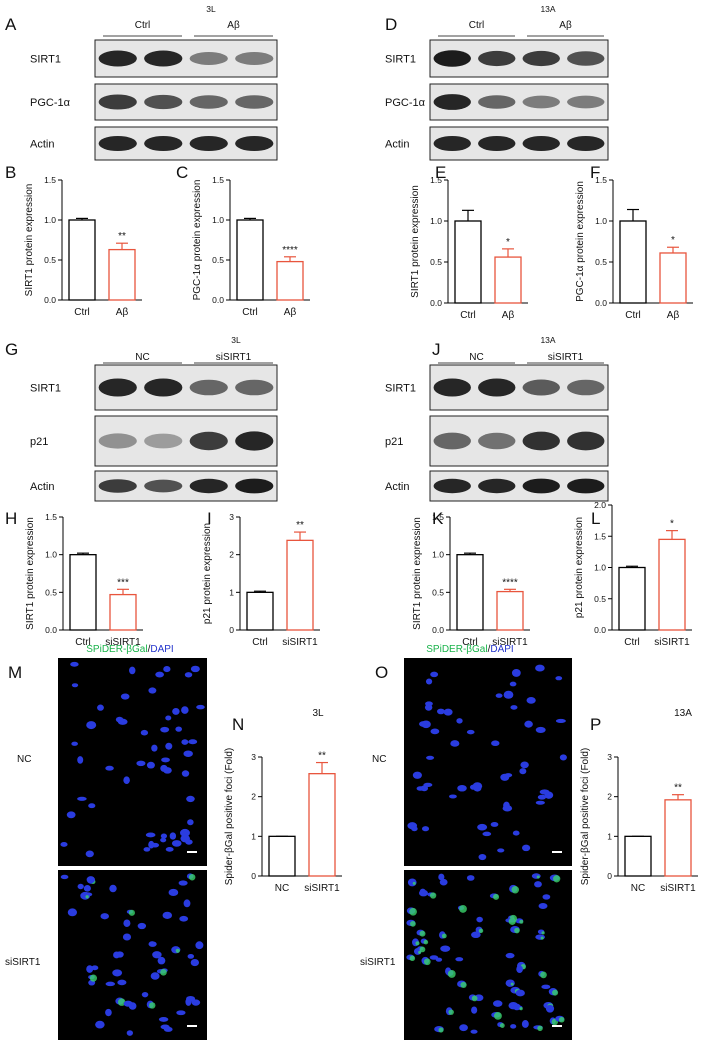  What do you see at coordinates (231, 555) in the screenshot?
I see `y-tick-label: 2` at bounding box center [231, 555].